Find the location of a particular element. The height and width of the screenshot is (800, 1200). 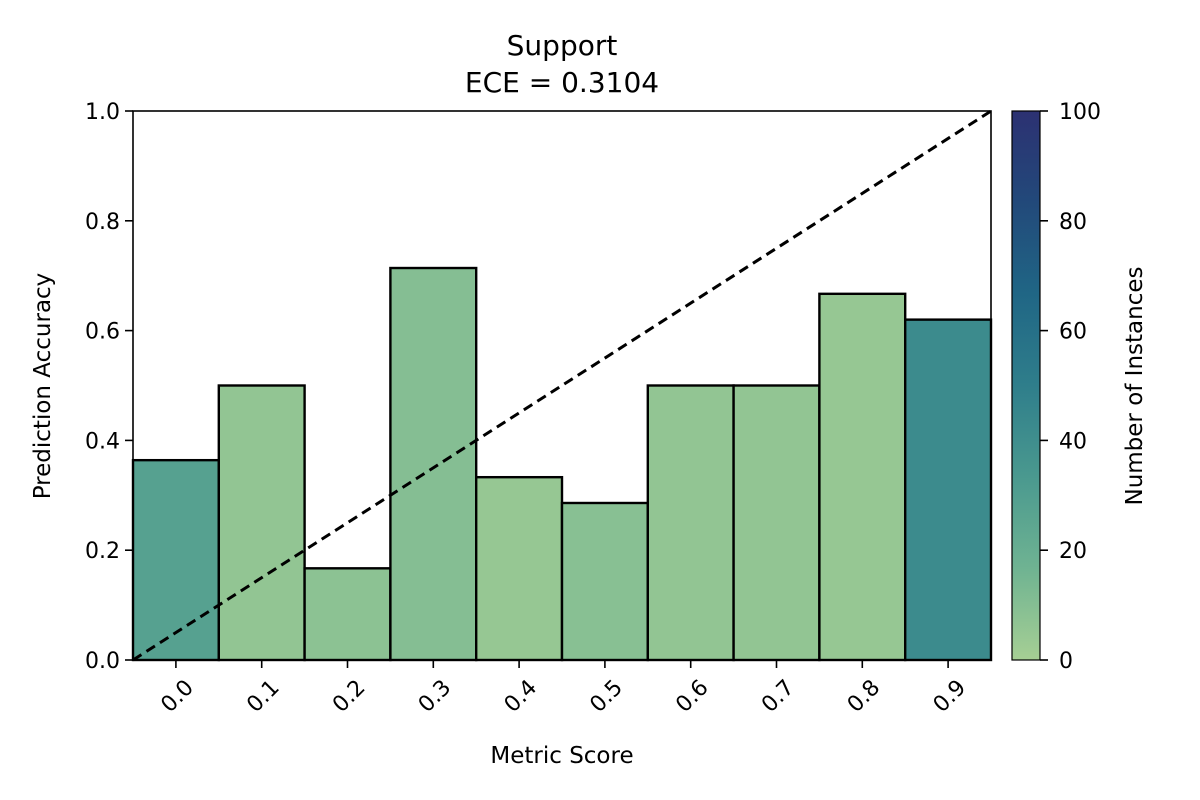

x-tick-label: 0.0 is located at coordinates (177, 696).